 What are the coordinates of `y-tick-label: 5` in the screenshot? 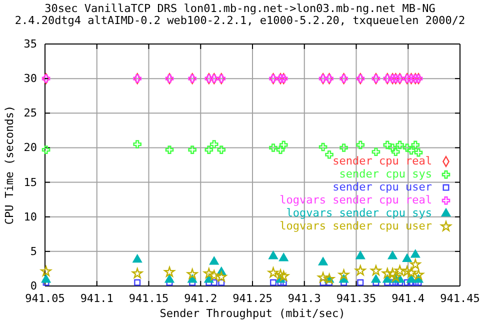 It's located at (33, 251).